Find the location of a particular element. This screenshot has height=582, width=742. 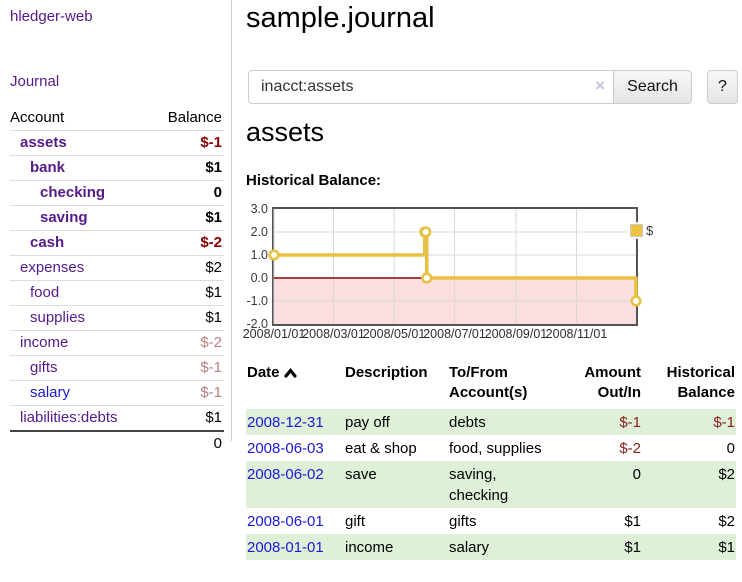

register-balance-cell: $-1 is located at coordinates (724, 422).